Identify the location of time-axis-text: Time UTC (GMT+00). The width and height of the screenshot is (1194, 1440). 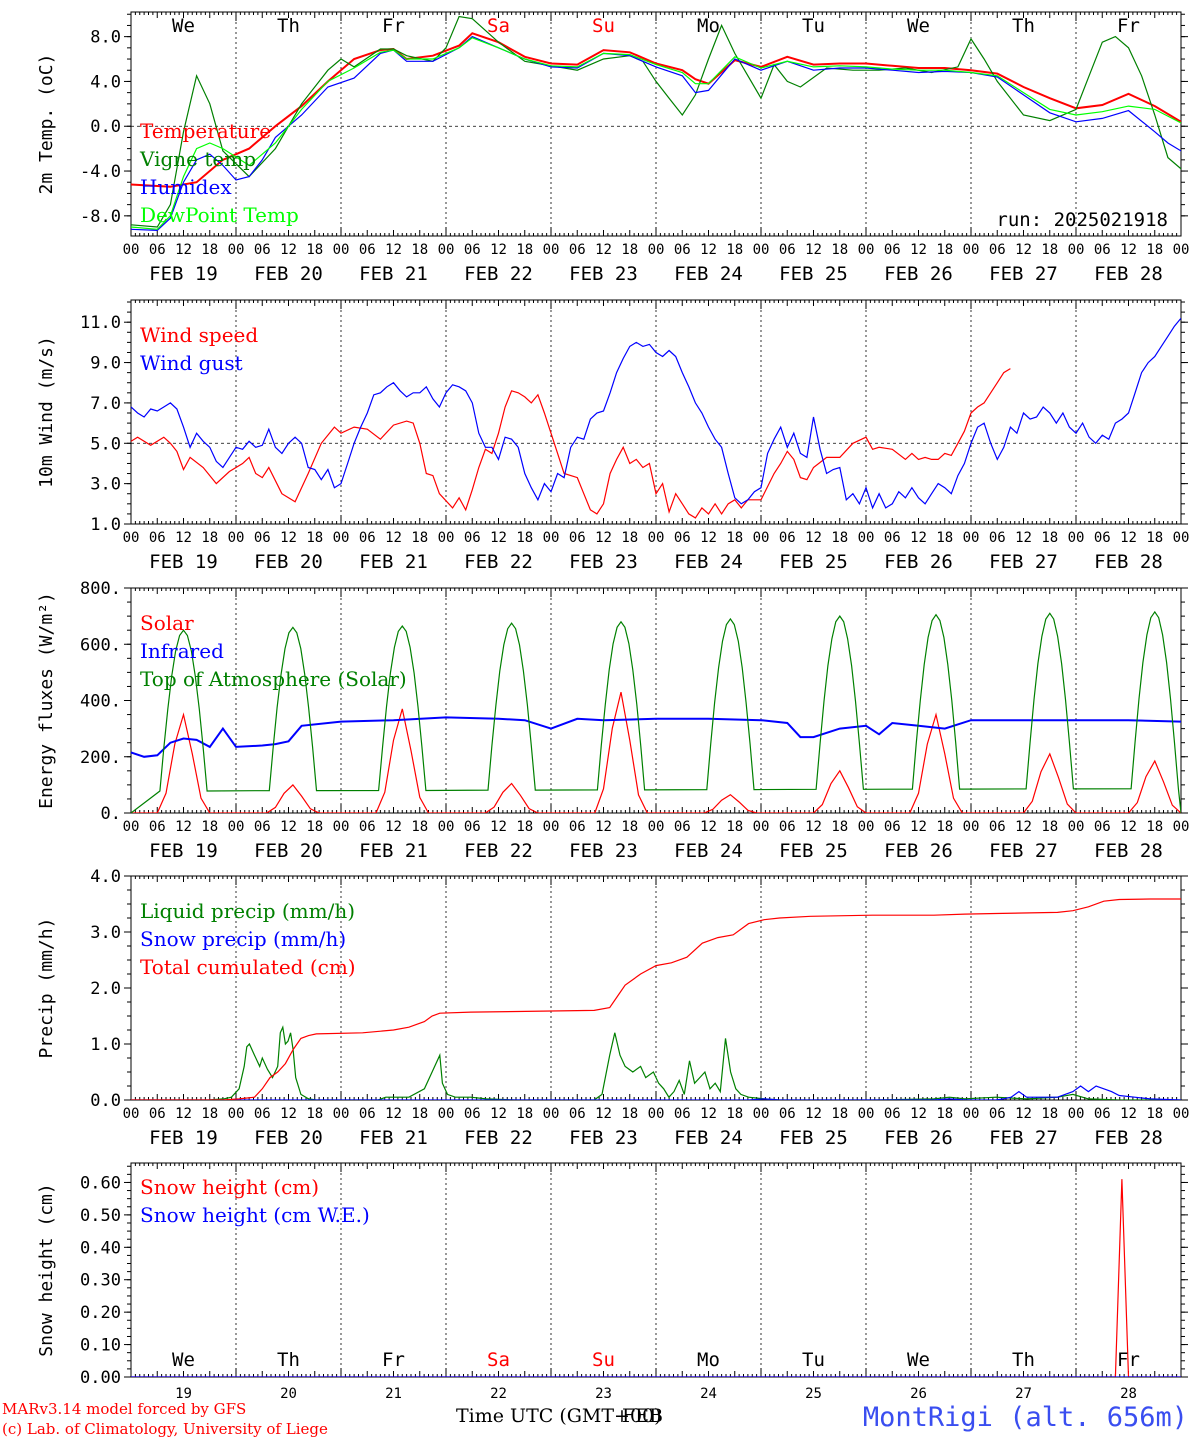
(559, 1416).